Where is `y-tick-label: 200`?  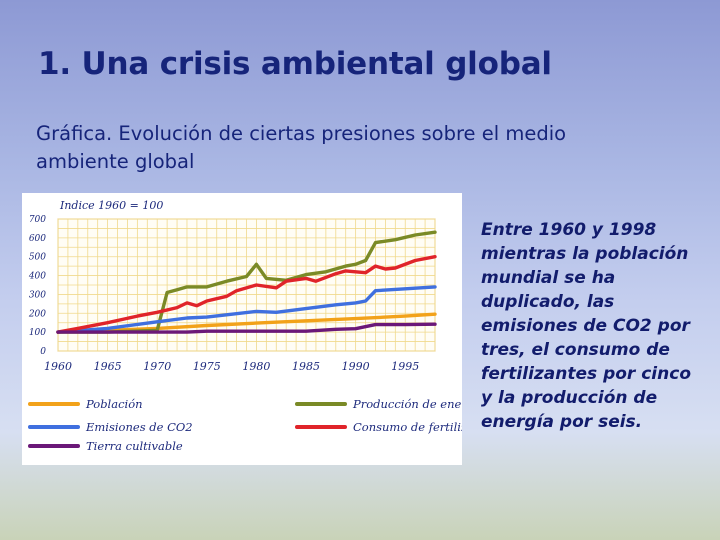 y-tick-label: 200 is located at coordinates (37, 314).